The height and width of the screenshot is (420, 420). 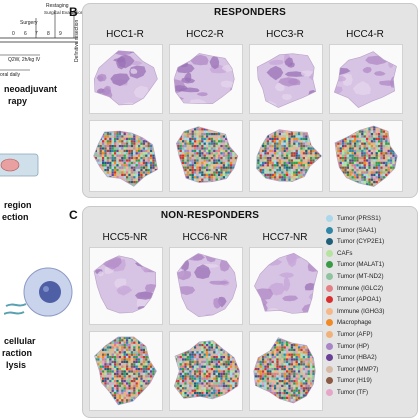 I want to click on legend-item: Tumor (AFP), so click(x=349, y=334).